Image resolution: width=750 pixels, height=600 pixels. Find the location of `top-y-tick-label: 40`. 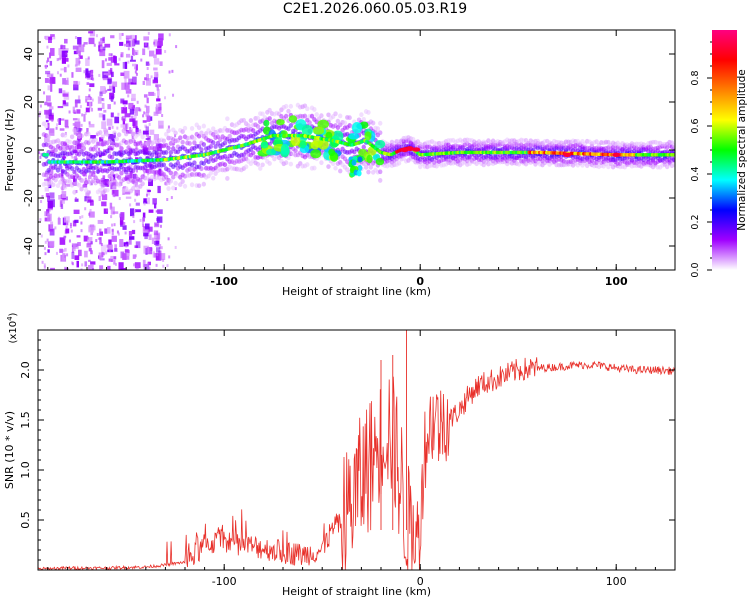

top-y-tick-label: 40 is located at coordinates (28, 54).